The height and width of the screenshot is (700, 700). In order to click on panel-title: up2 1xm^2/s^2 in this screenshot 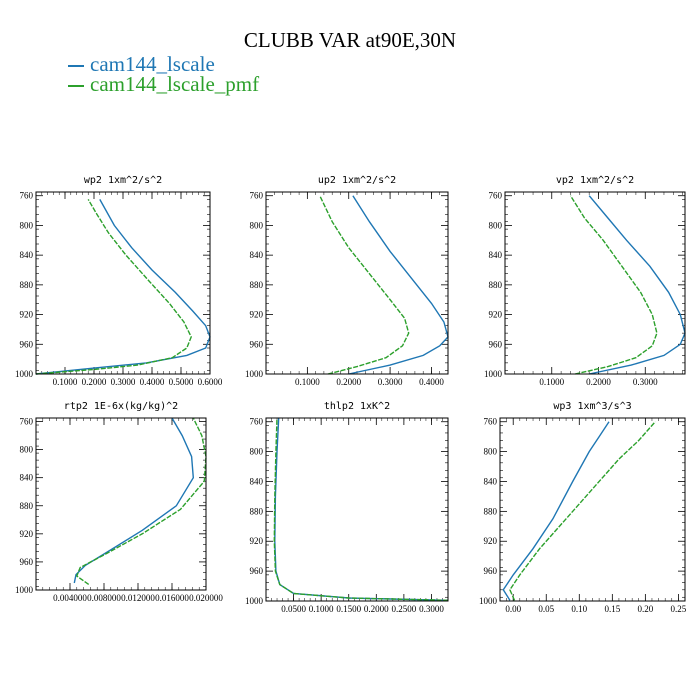, I will do `click(357, 180)`.